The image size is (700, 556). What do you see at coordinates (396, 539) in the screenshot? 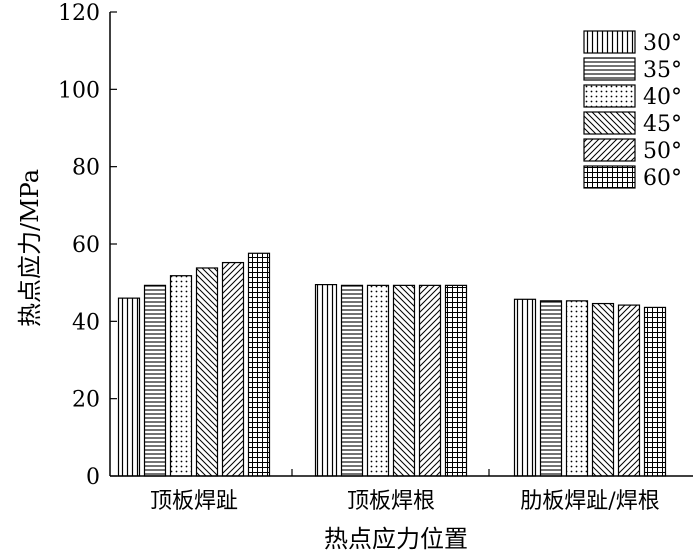
I see `x-axis-title: 热点应力位置` at bounding box center [396, 539].